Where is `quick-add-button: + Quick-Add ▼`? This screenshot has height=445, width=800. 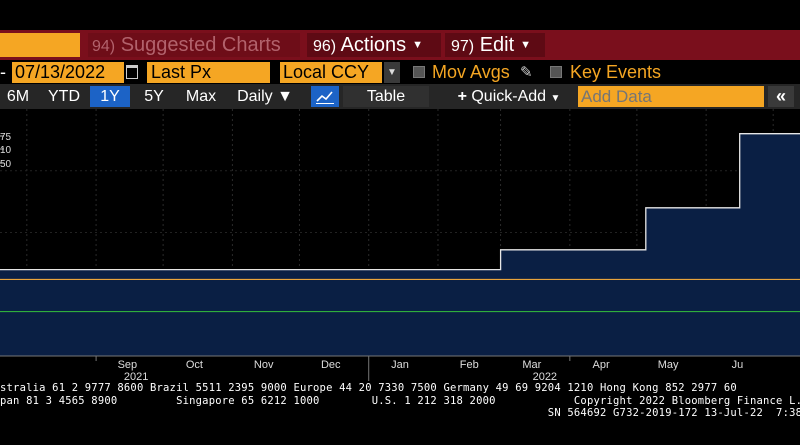 quick-add-button: + Quick-Add ▼ is located at coordinates (509, 96).